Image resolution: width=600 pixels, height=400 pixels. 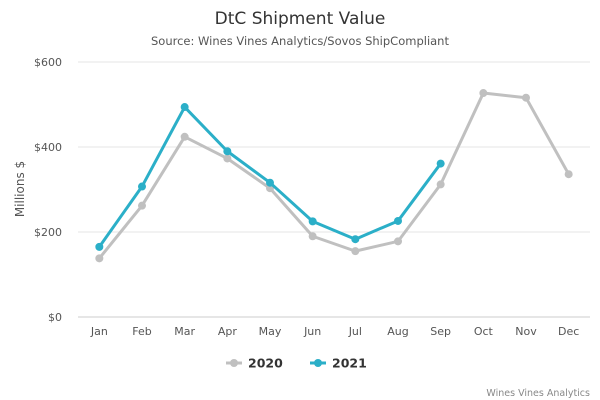 What do you see at coordinates (296, 363) in the screenshot?
I see `legend: 2020 2021` at bounding box center [296, 363].